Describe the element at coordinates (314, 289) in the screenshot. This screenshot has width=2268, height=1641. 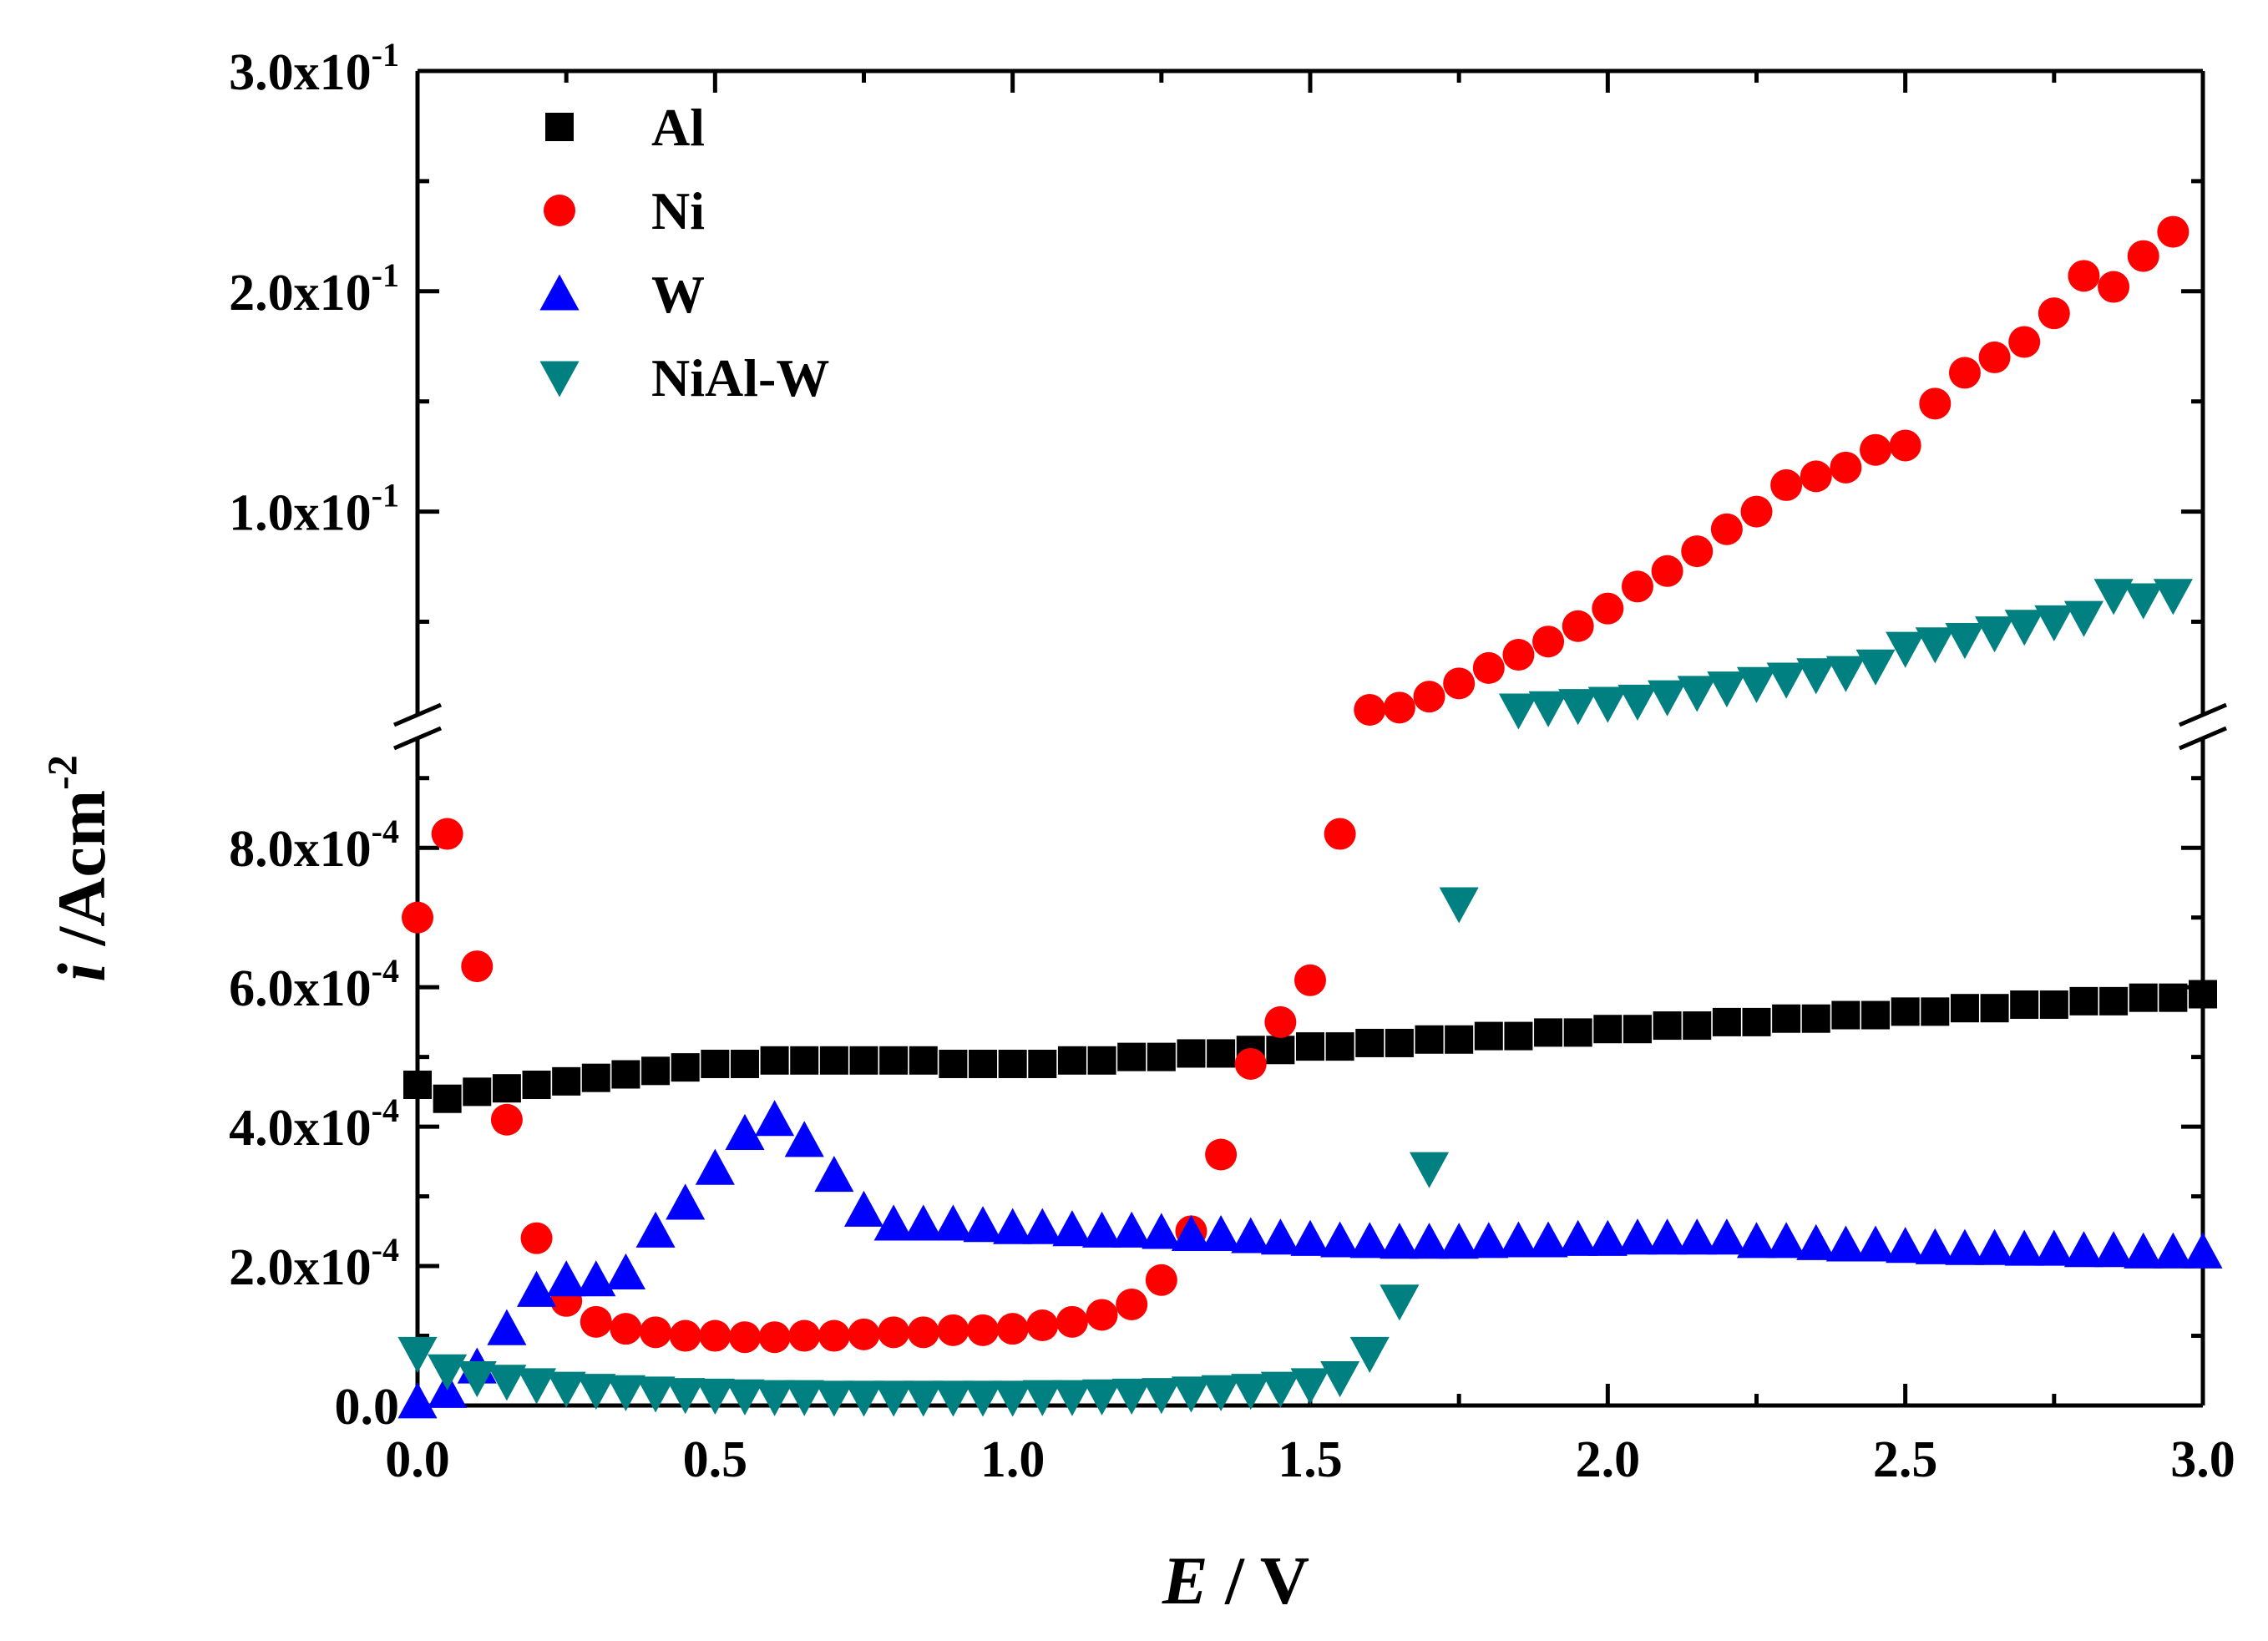
I see `y-tick-label: 2.0x10⁻¹` at that location.